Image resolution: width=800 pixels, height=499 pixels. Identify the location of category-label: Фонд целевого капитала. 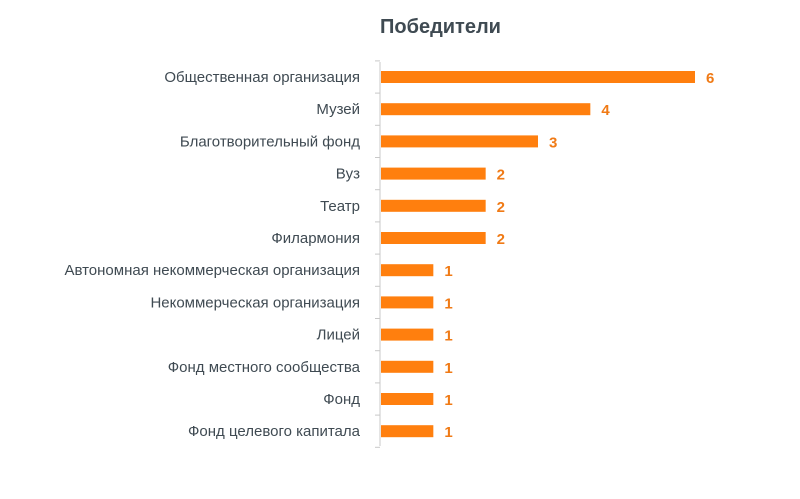
(274, 431).